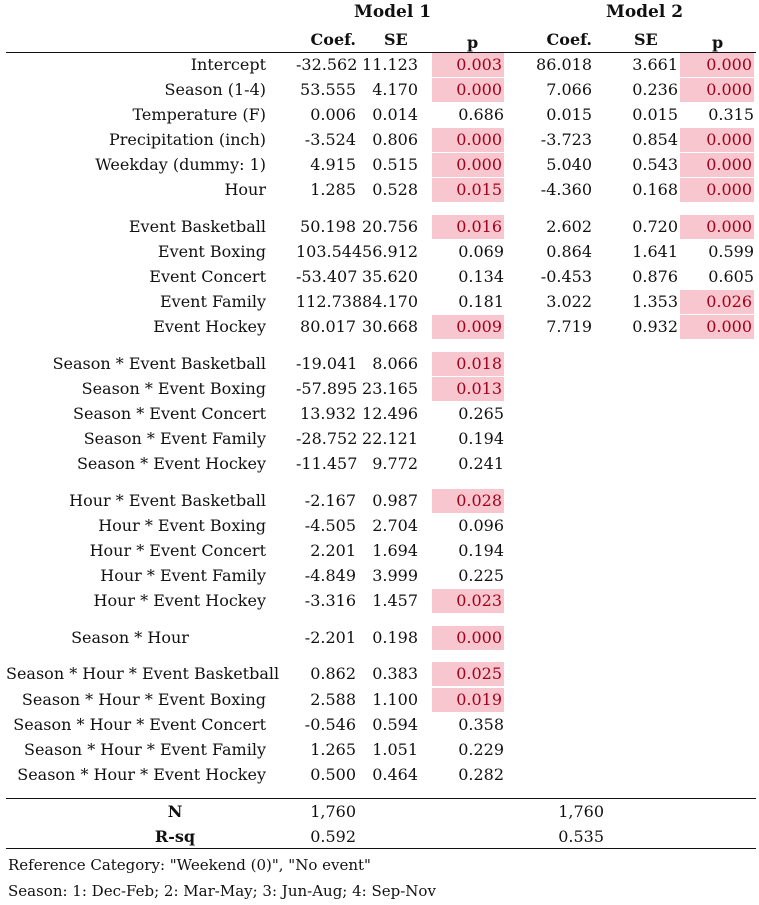 The height and width of the screenshot is (905, 759). I want to click on m1-se-cell: 1.694, so click(395, 550).